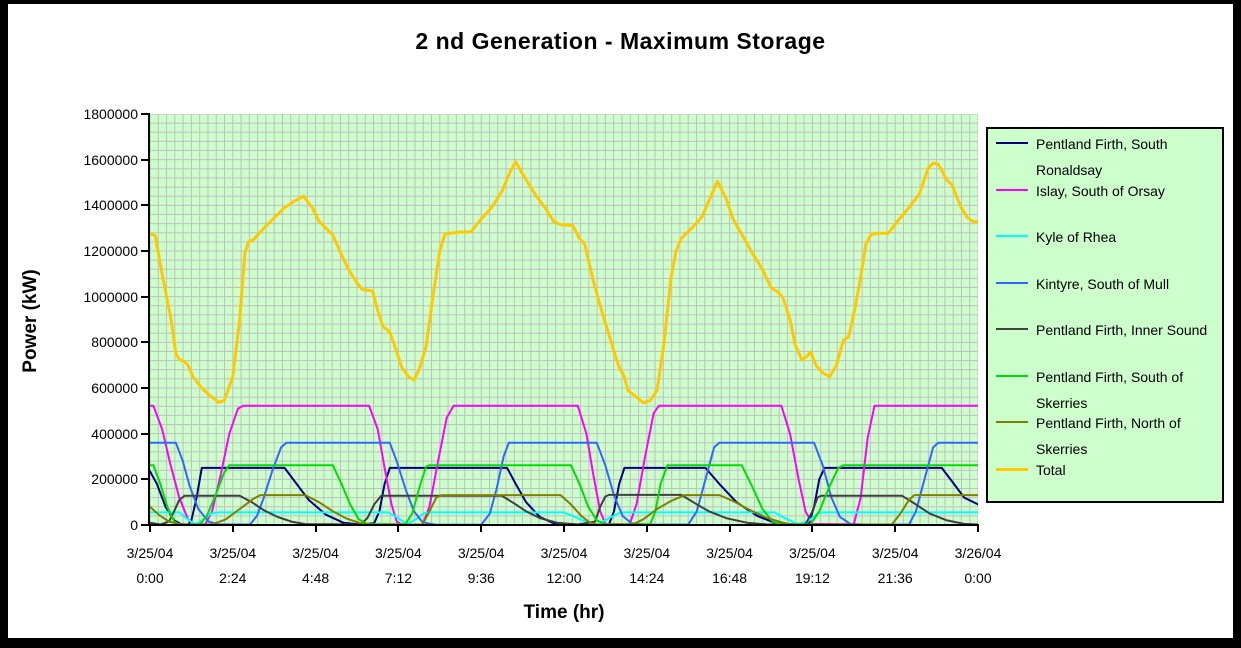 The image size is (1241, 648). I want to click on x-tick-label: 3/25/04 0:00, so click(150, 565).